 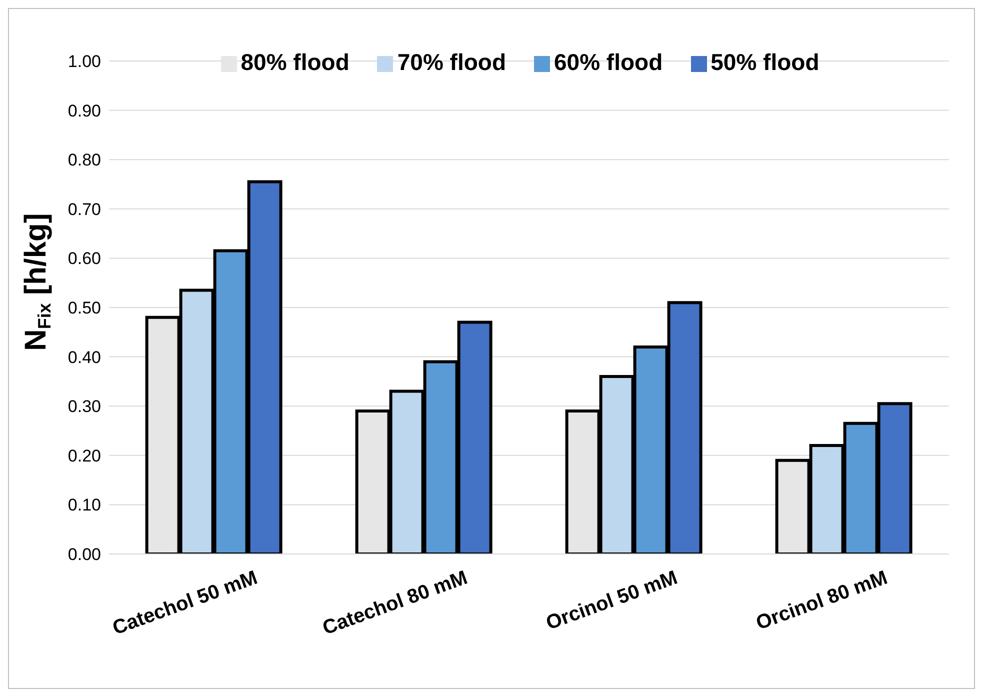 I want to click on y-tick-label: 0.40, so click(x=84, y=357).